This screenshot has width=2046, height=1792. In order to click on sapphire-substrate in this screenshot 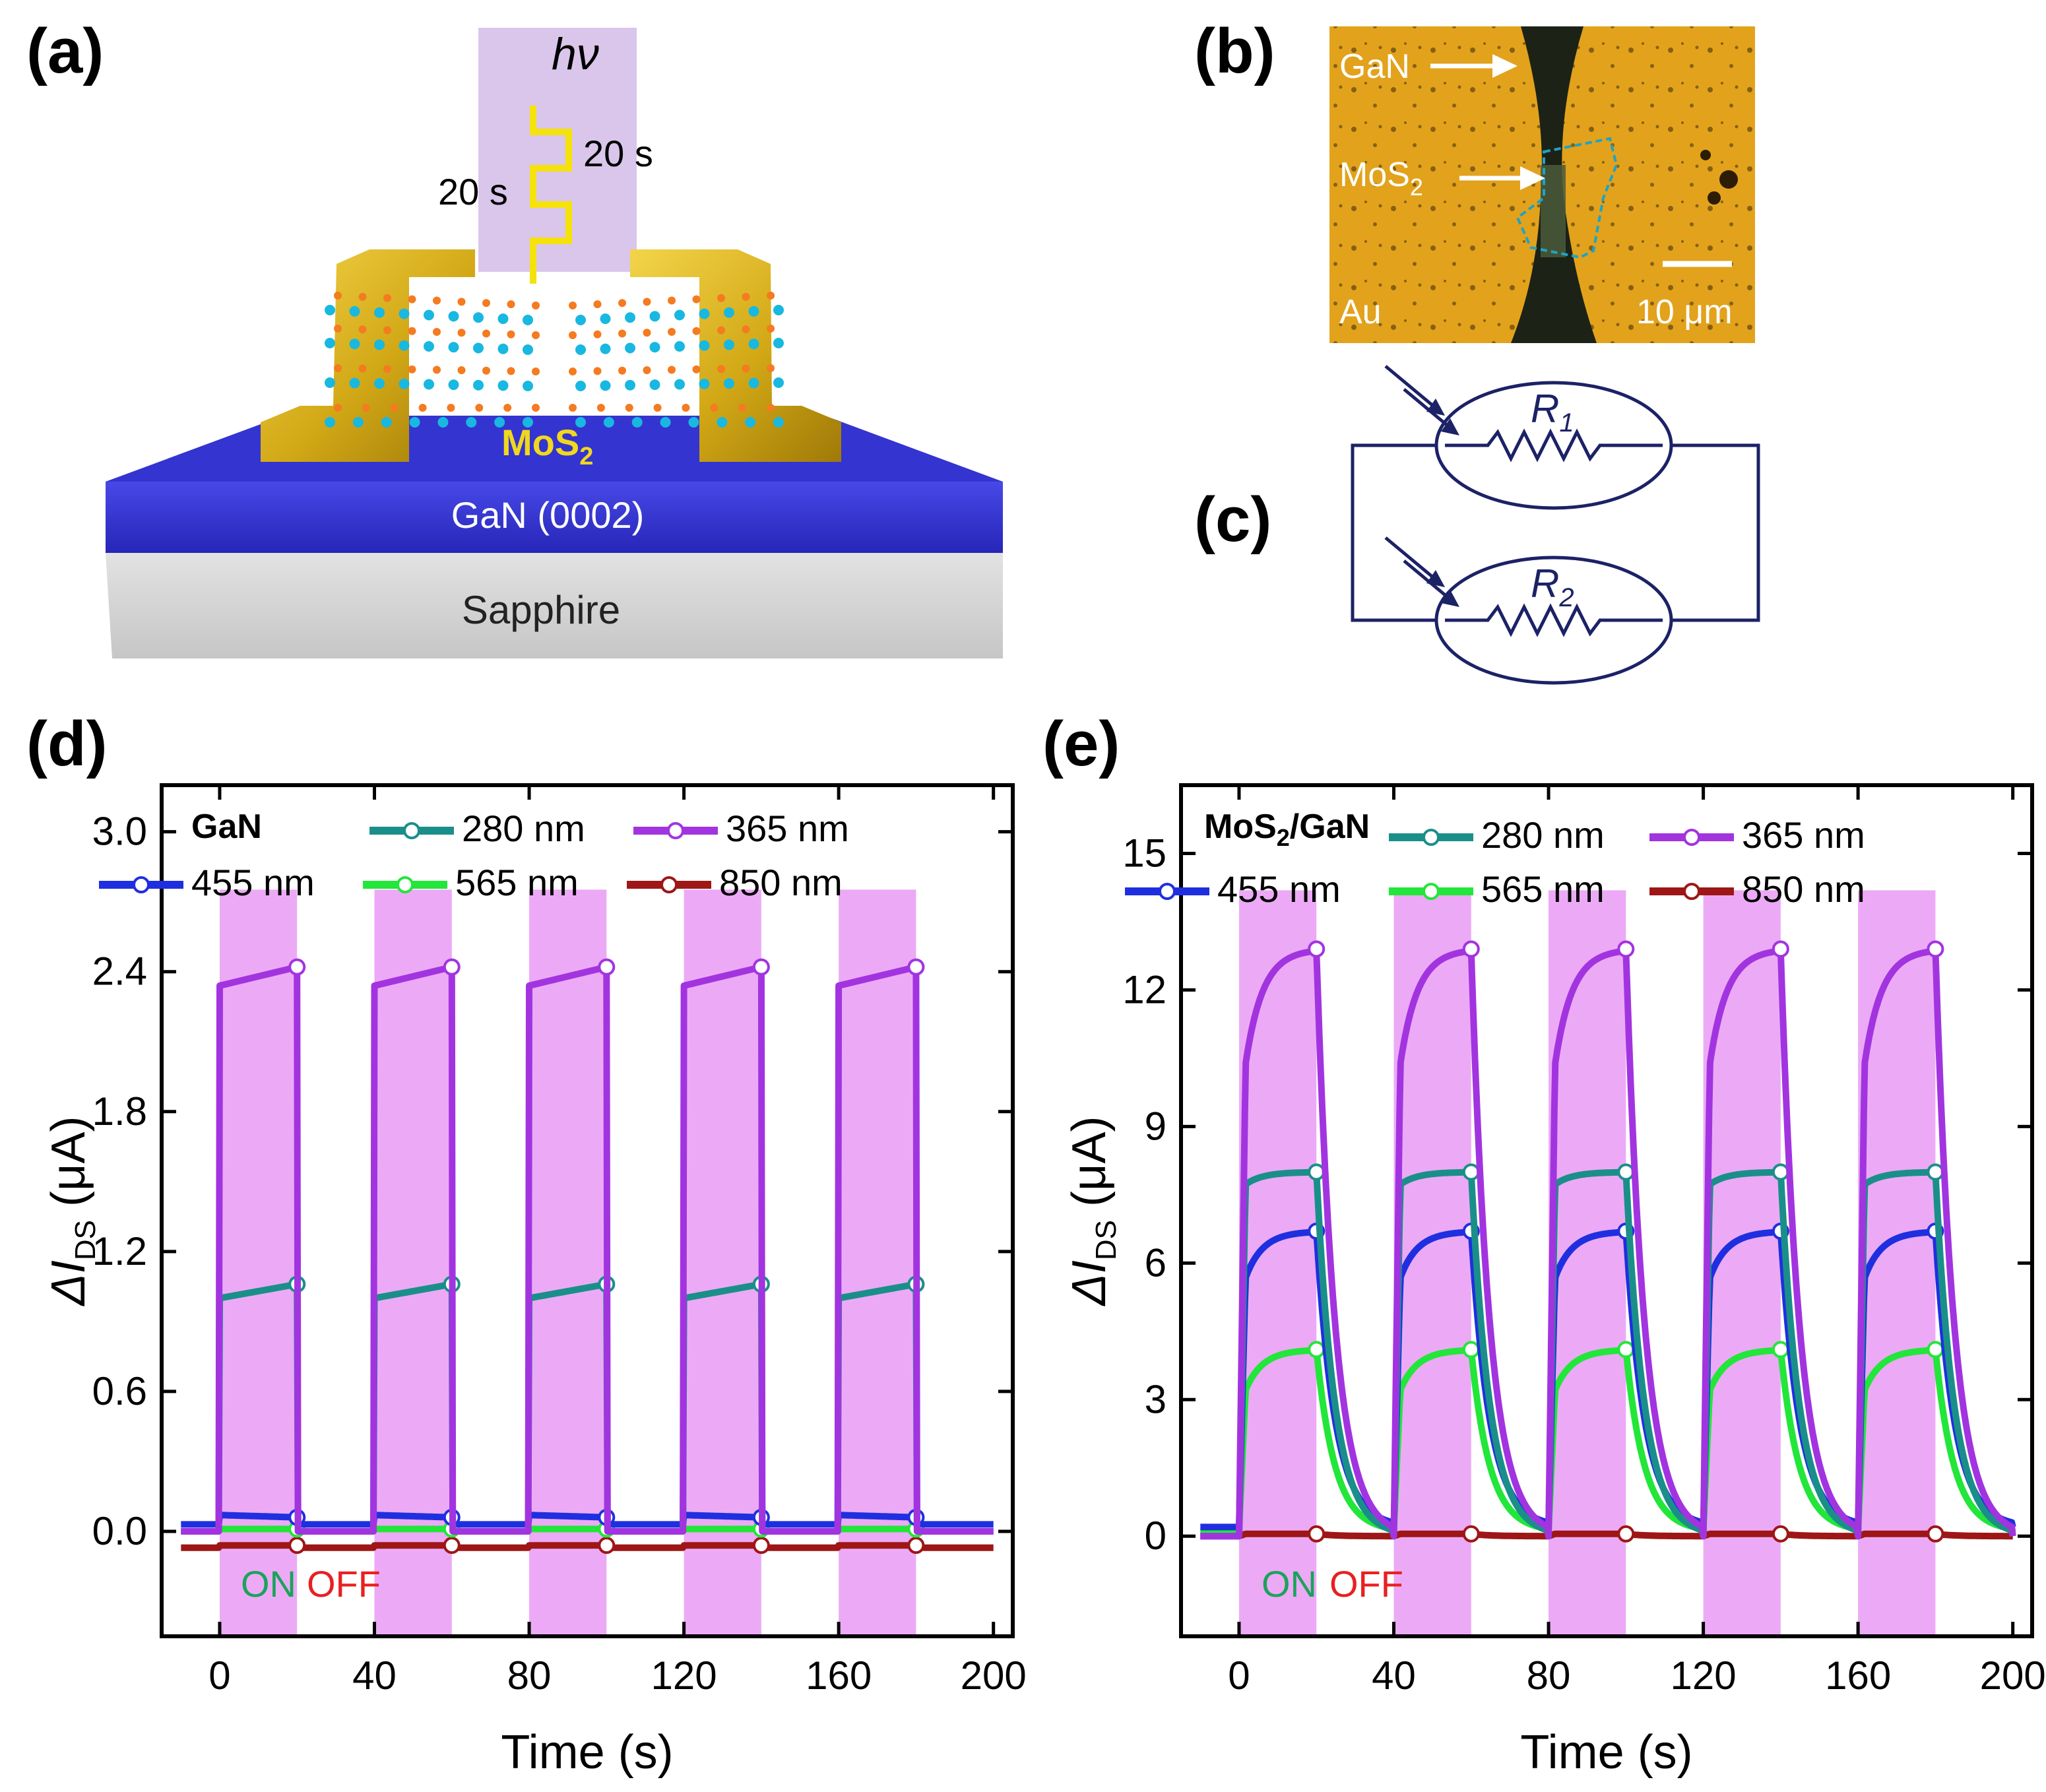, I will do `click(554, 605)`.